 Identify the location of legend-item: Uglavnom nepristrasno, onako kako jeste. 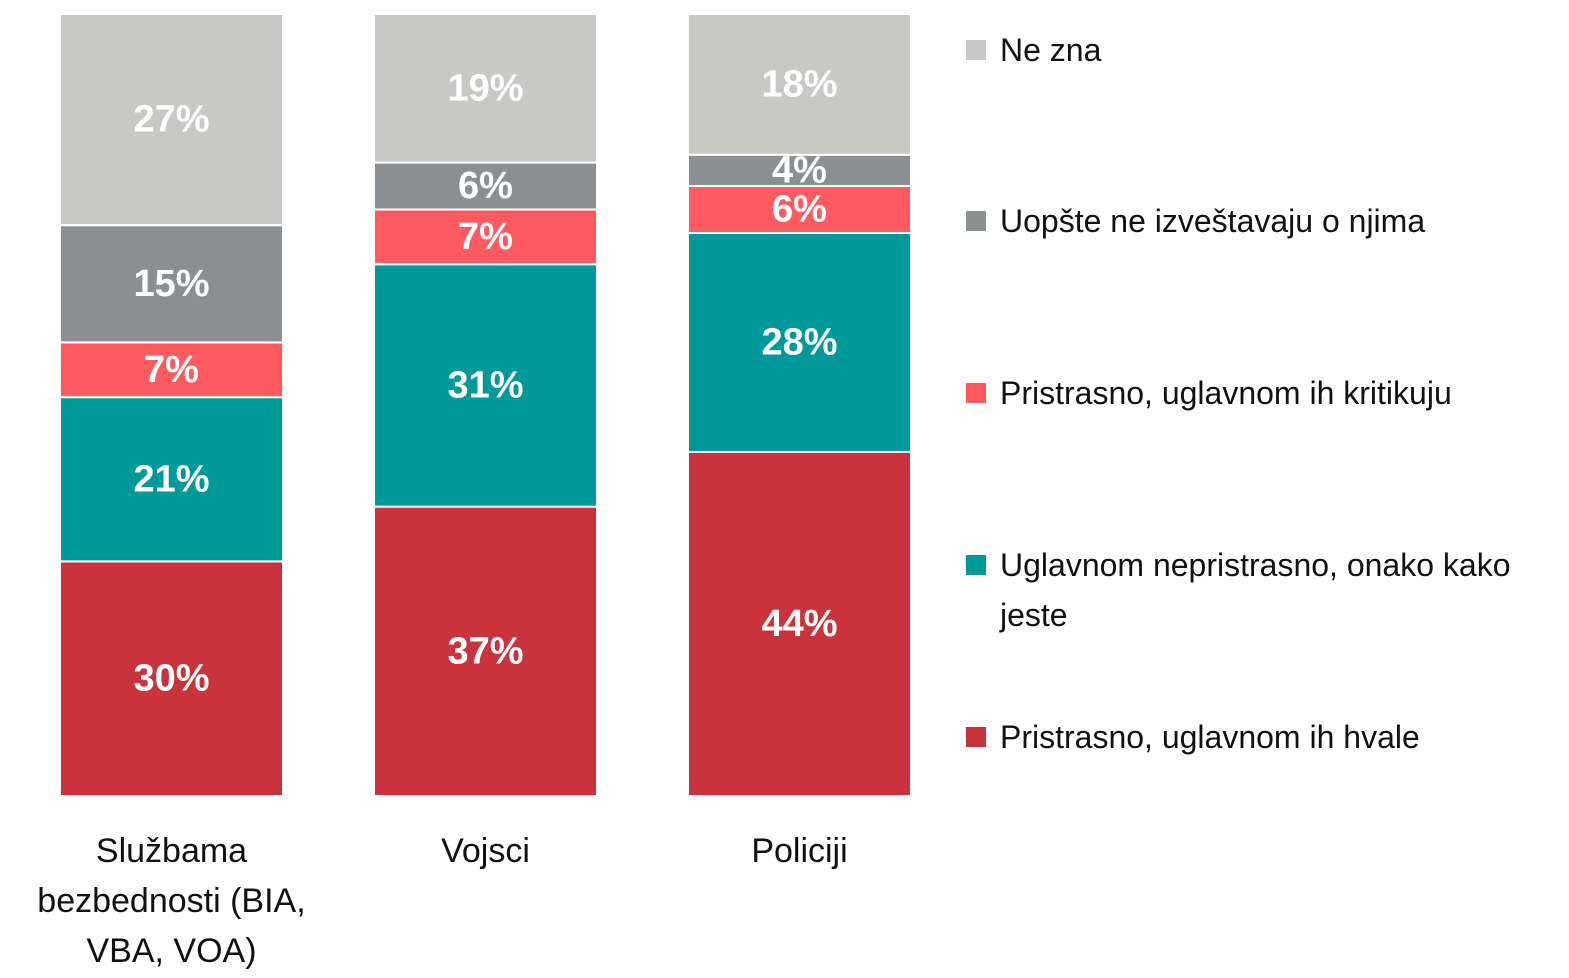
(1261, 590).